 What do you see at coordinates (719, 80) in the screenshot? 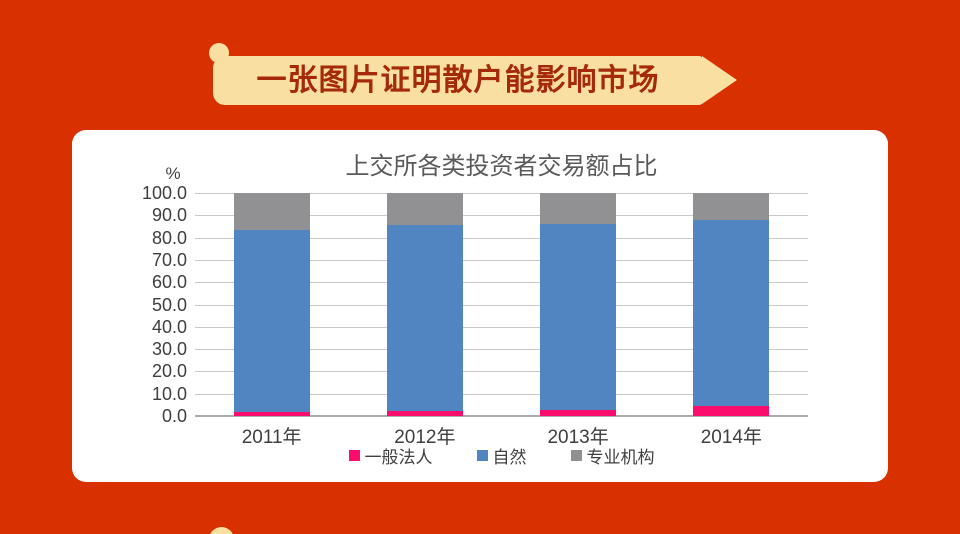
I see `banner-arrow-point` at bounding box center [719, 80].